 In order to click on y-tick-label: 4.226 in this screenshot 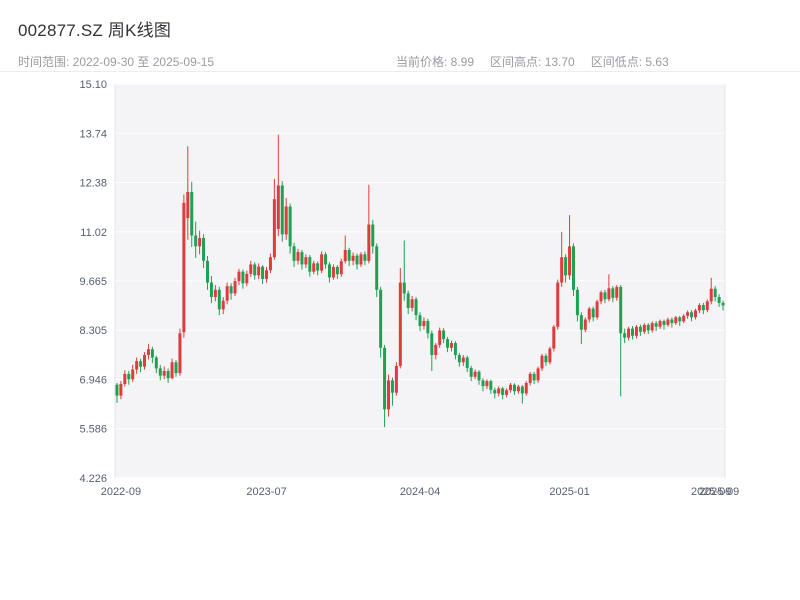, I will do `click(93, 479)`.